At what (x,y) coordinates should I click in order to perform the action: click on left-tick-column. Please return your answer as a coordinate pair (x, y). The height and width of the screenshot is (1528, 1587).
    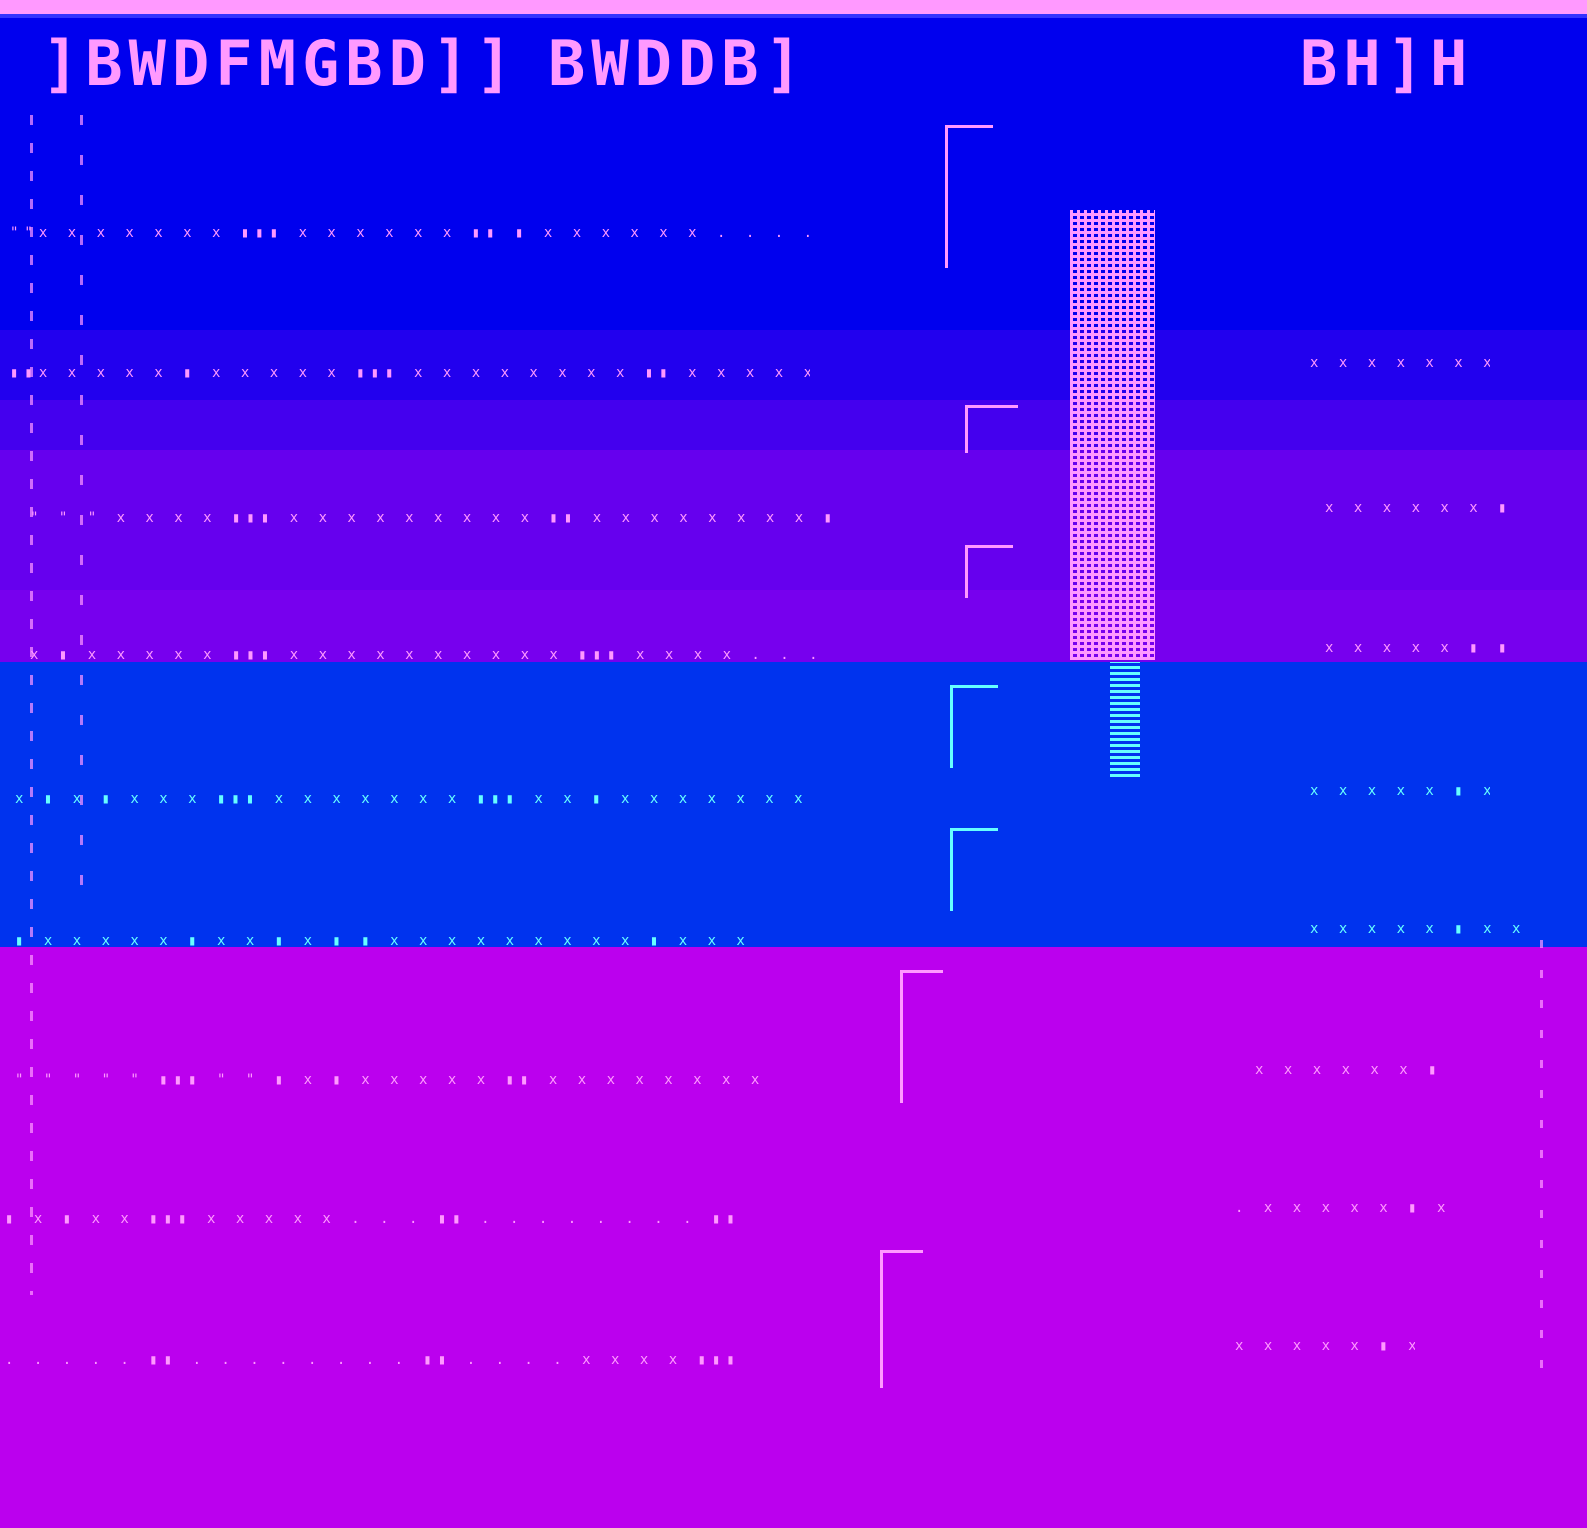
    Looking at the image, I should click on (31, 705).